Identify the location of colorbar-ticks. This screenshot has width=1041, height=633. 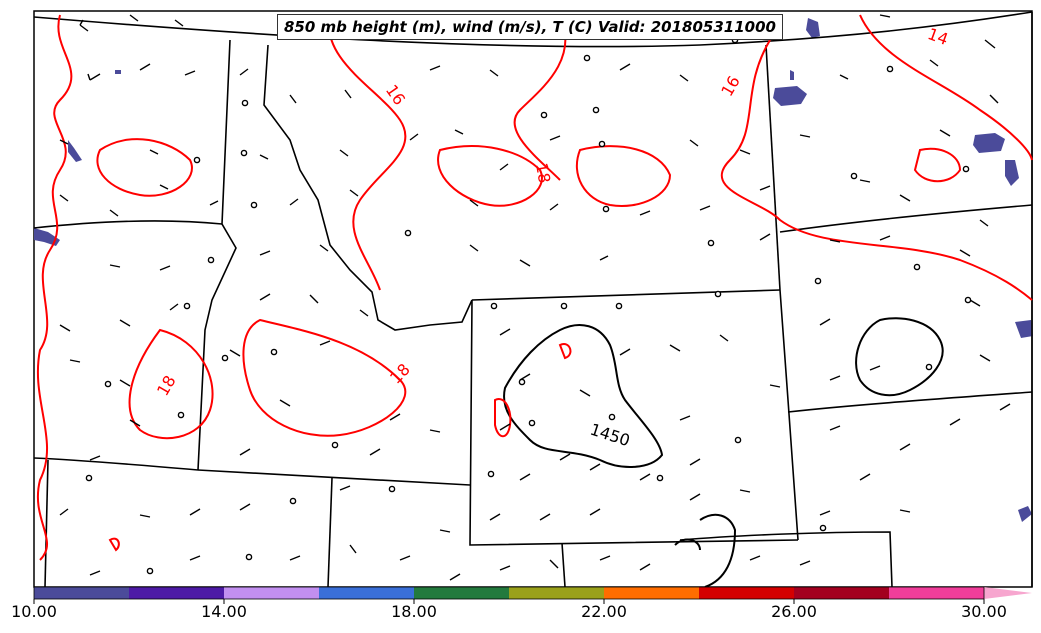
(509, 601).